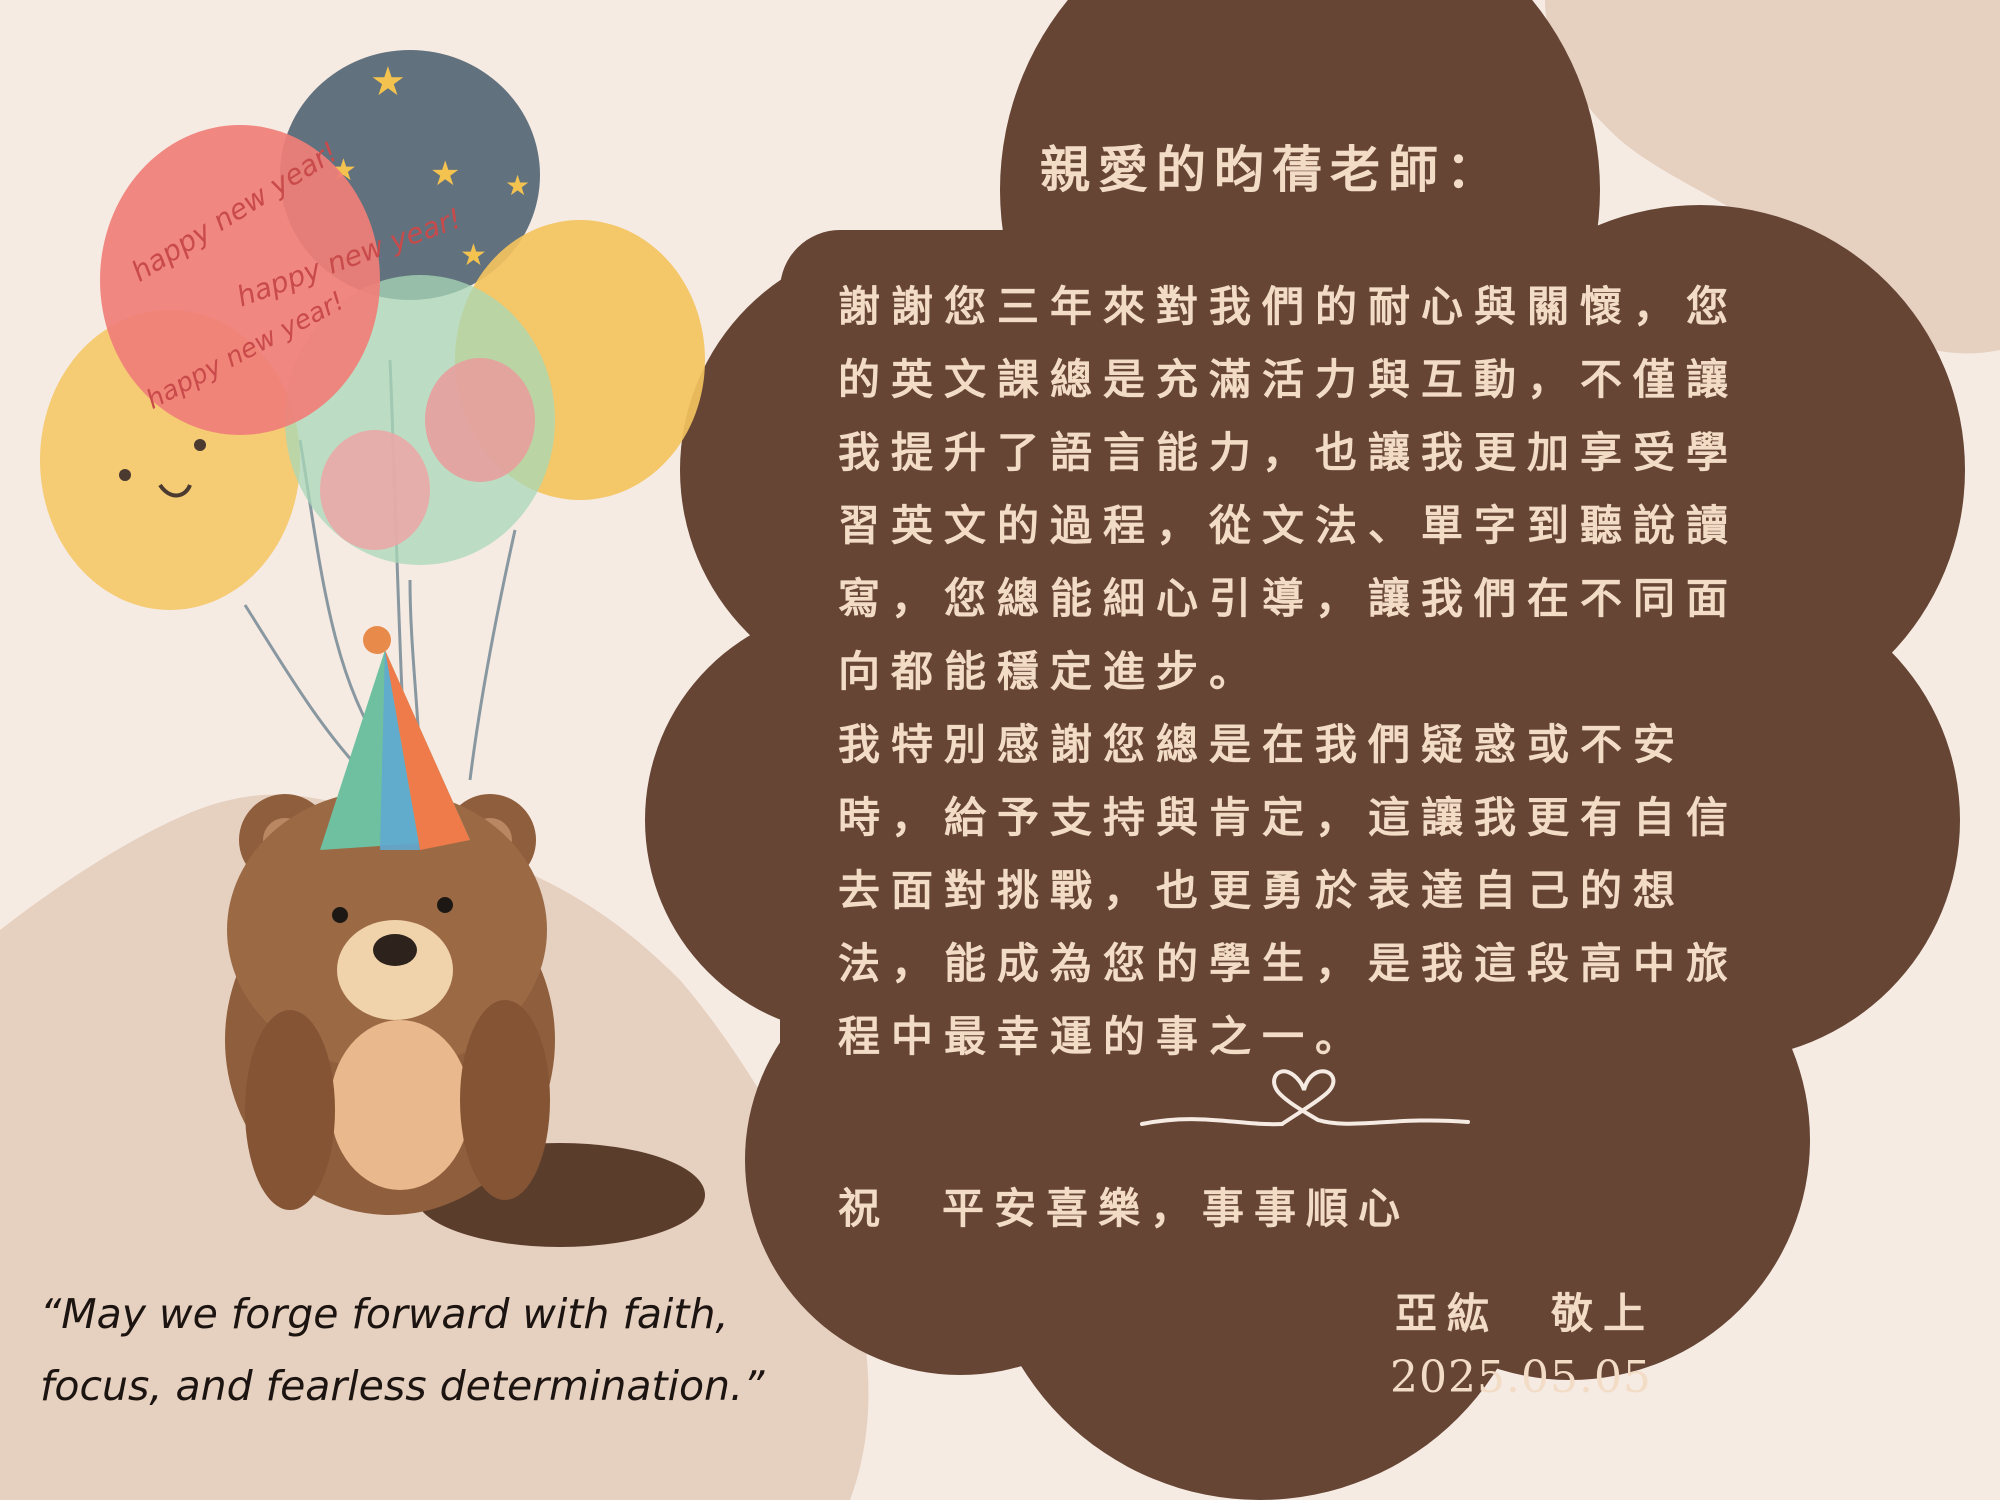  What do you see at coordinates (1525, 1313) in the screenshot?
I see `letter-signature: 亞紘 敬上` at bounding box center [1525, 1313].